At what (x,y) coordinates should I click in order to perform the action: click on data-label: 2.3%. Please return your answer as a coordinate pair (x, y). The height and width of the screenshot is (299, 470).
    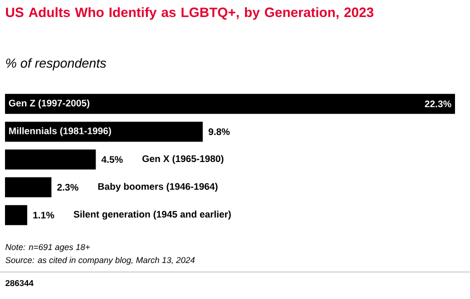
    Looking at the image, I should click on (67, 187).